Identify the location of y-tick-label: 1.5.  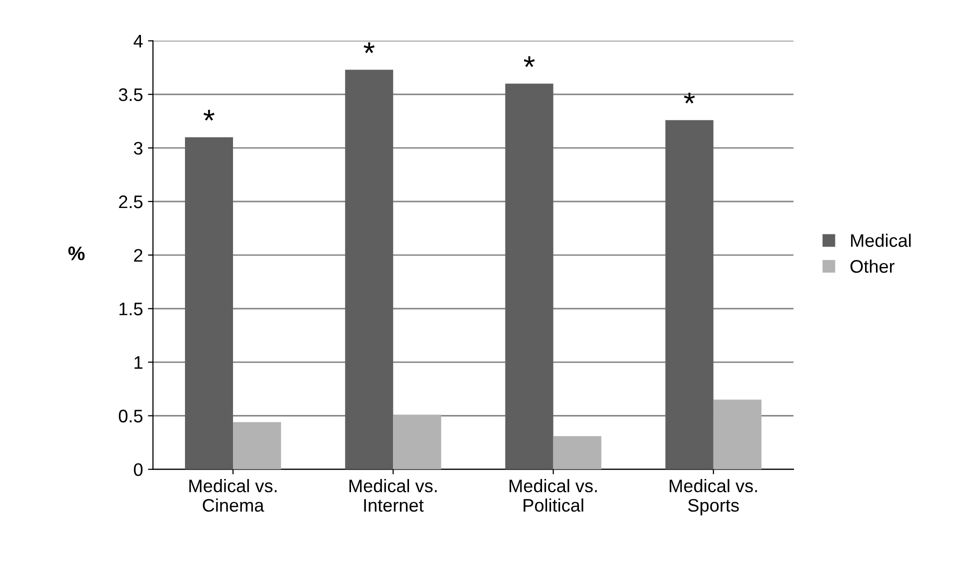
(131, 309).